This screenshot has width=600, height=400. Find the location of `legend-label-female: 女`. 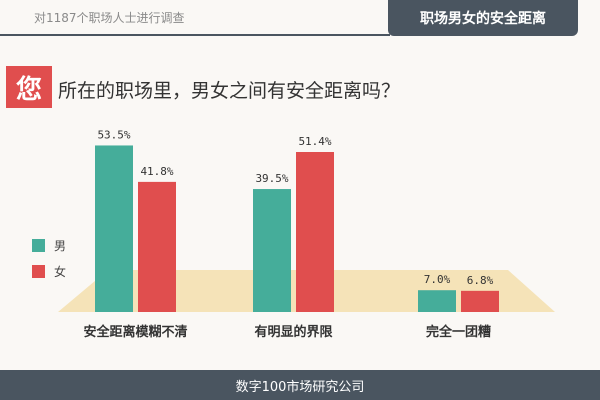

legend-label-female: 女 is located at coordinates (60, 271).